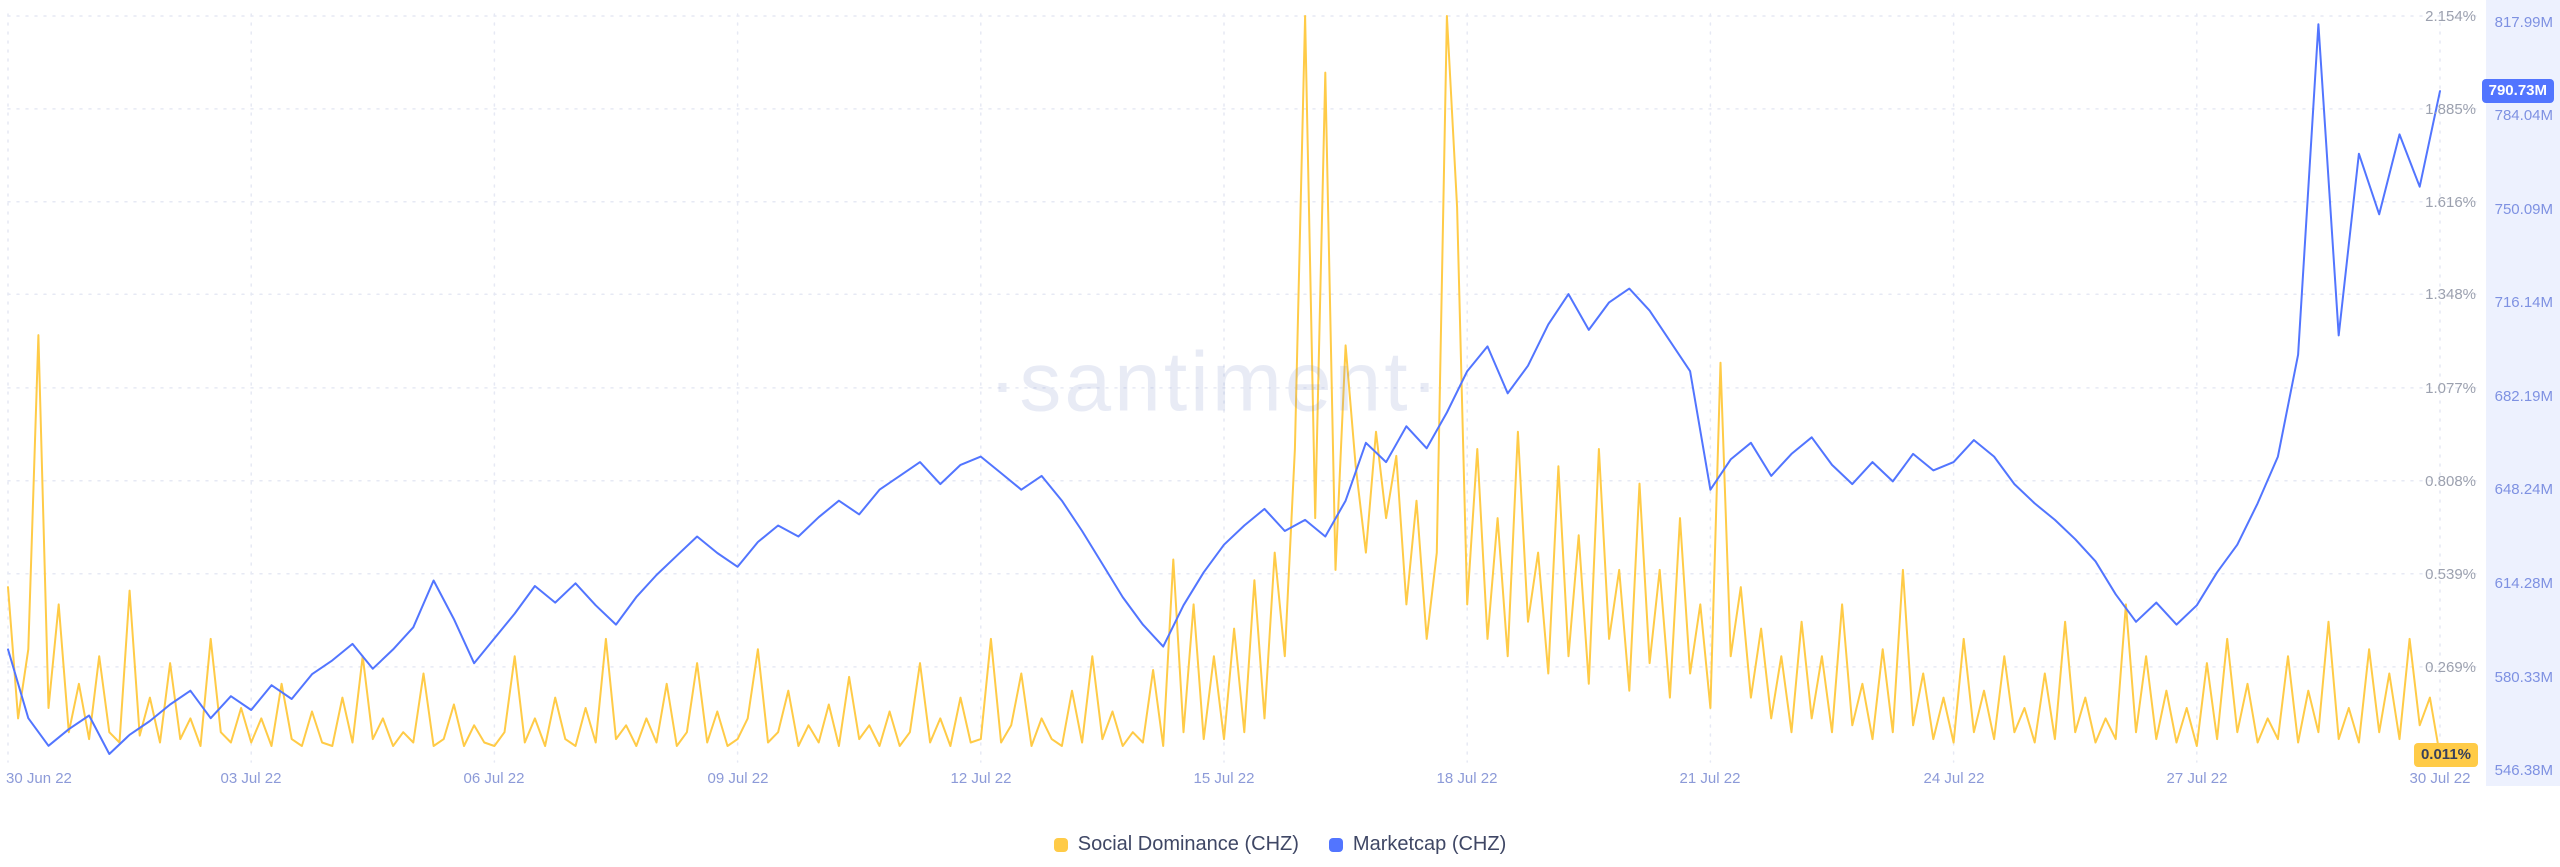 This screenshot has height=867, width=2560. I want to click on legend-label: Social Dominance (CHZ), so click(1188, 844).